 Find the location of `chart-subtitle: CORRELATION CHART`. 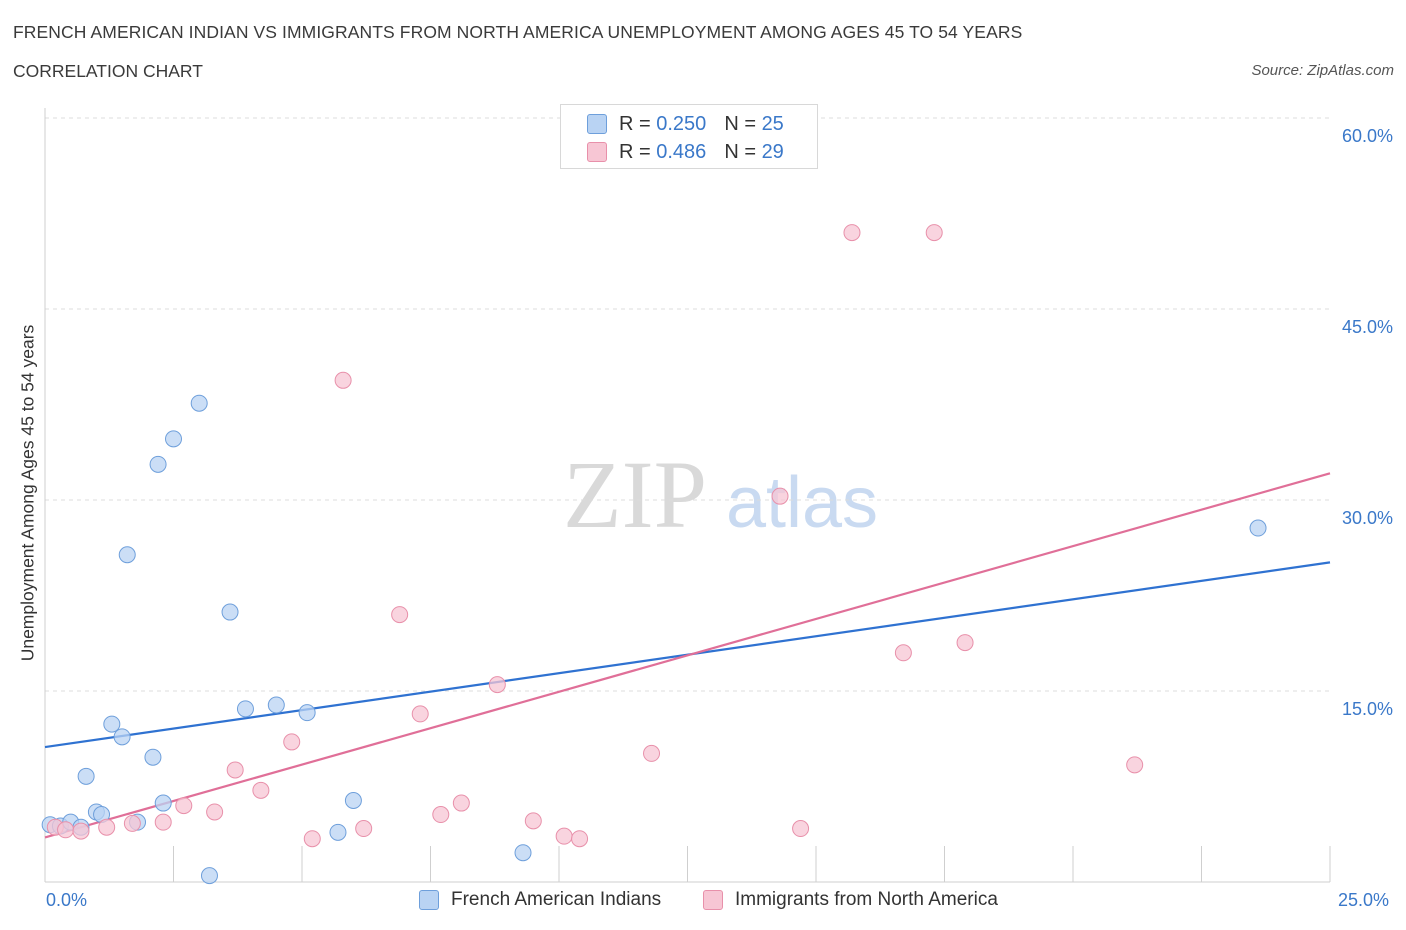

chart-subtitle: CORRELATION CHART is located at coordinates (108, 71).